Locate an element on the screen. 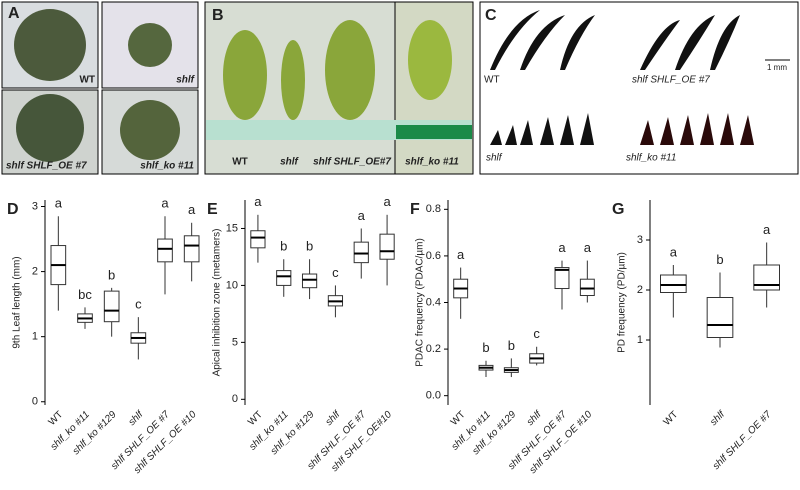  ruler is located at coordinates (434, 132).